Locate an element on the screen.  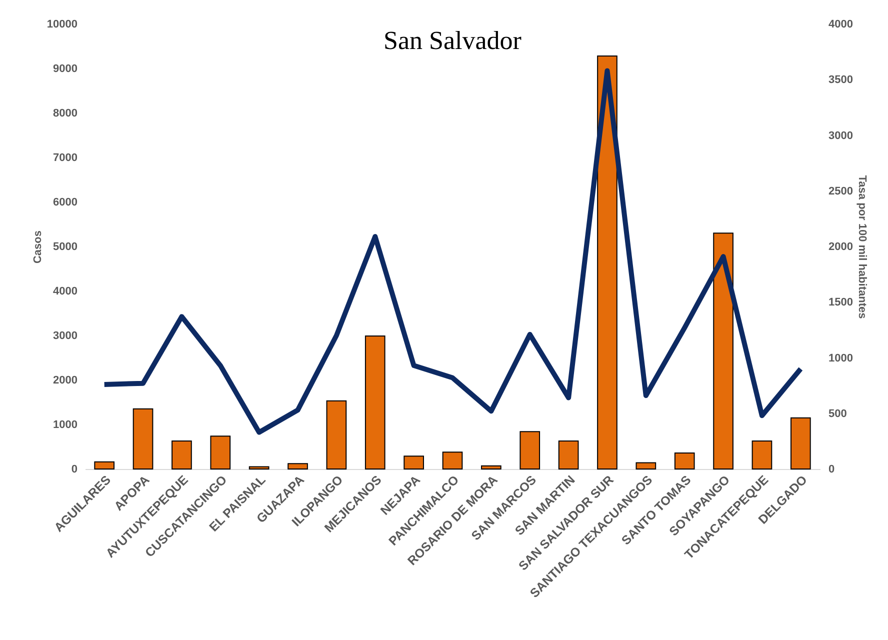
y2-tick-label: 500 is located at coordinates (837, 414).